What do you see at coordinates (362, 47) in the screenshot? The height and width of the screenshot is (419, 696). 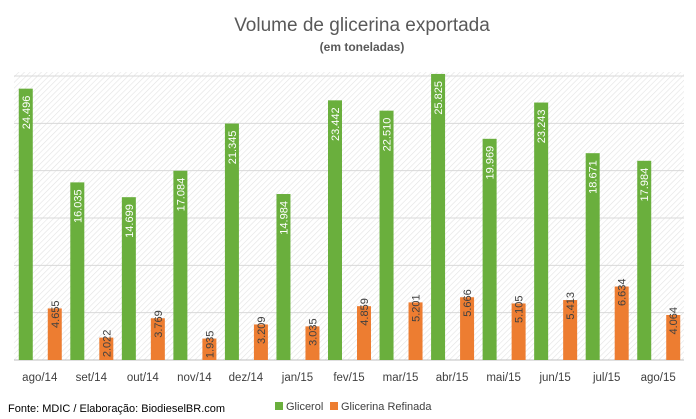 I see `chart-subtitle: (em toneladas)` at bounding box center [362, 47].